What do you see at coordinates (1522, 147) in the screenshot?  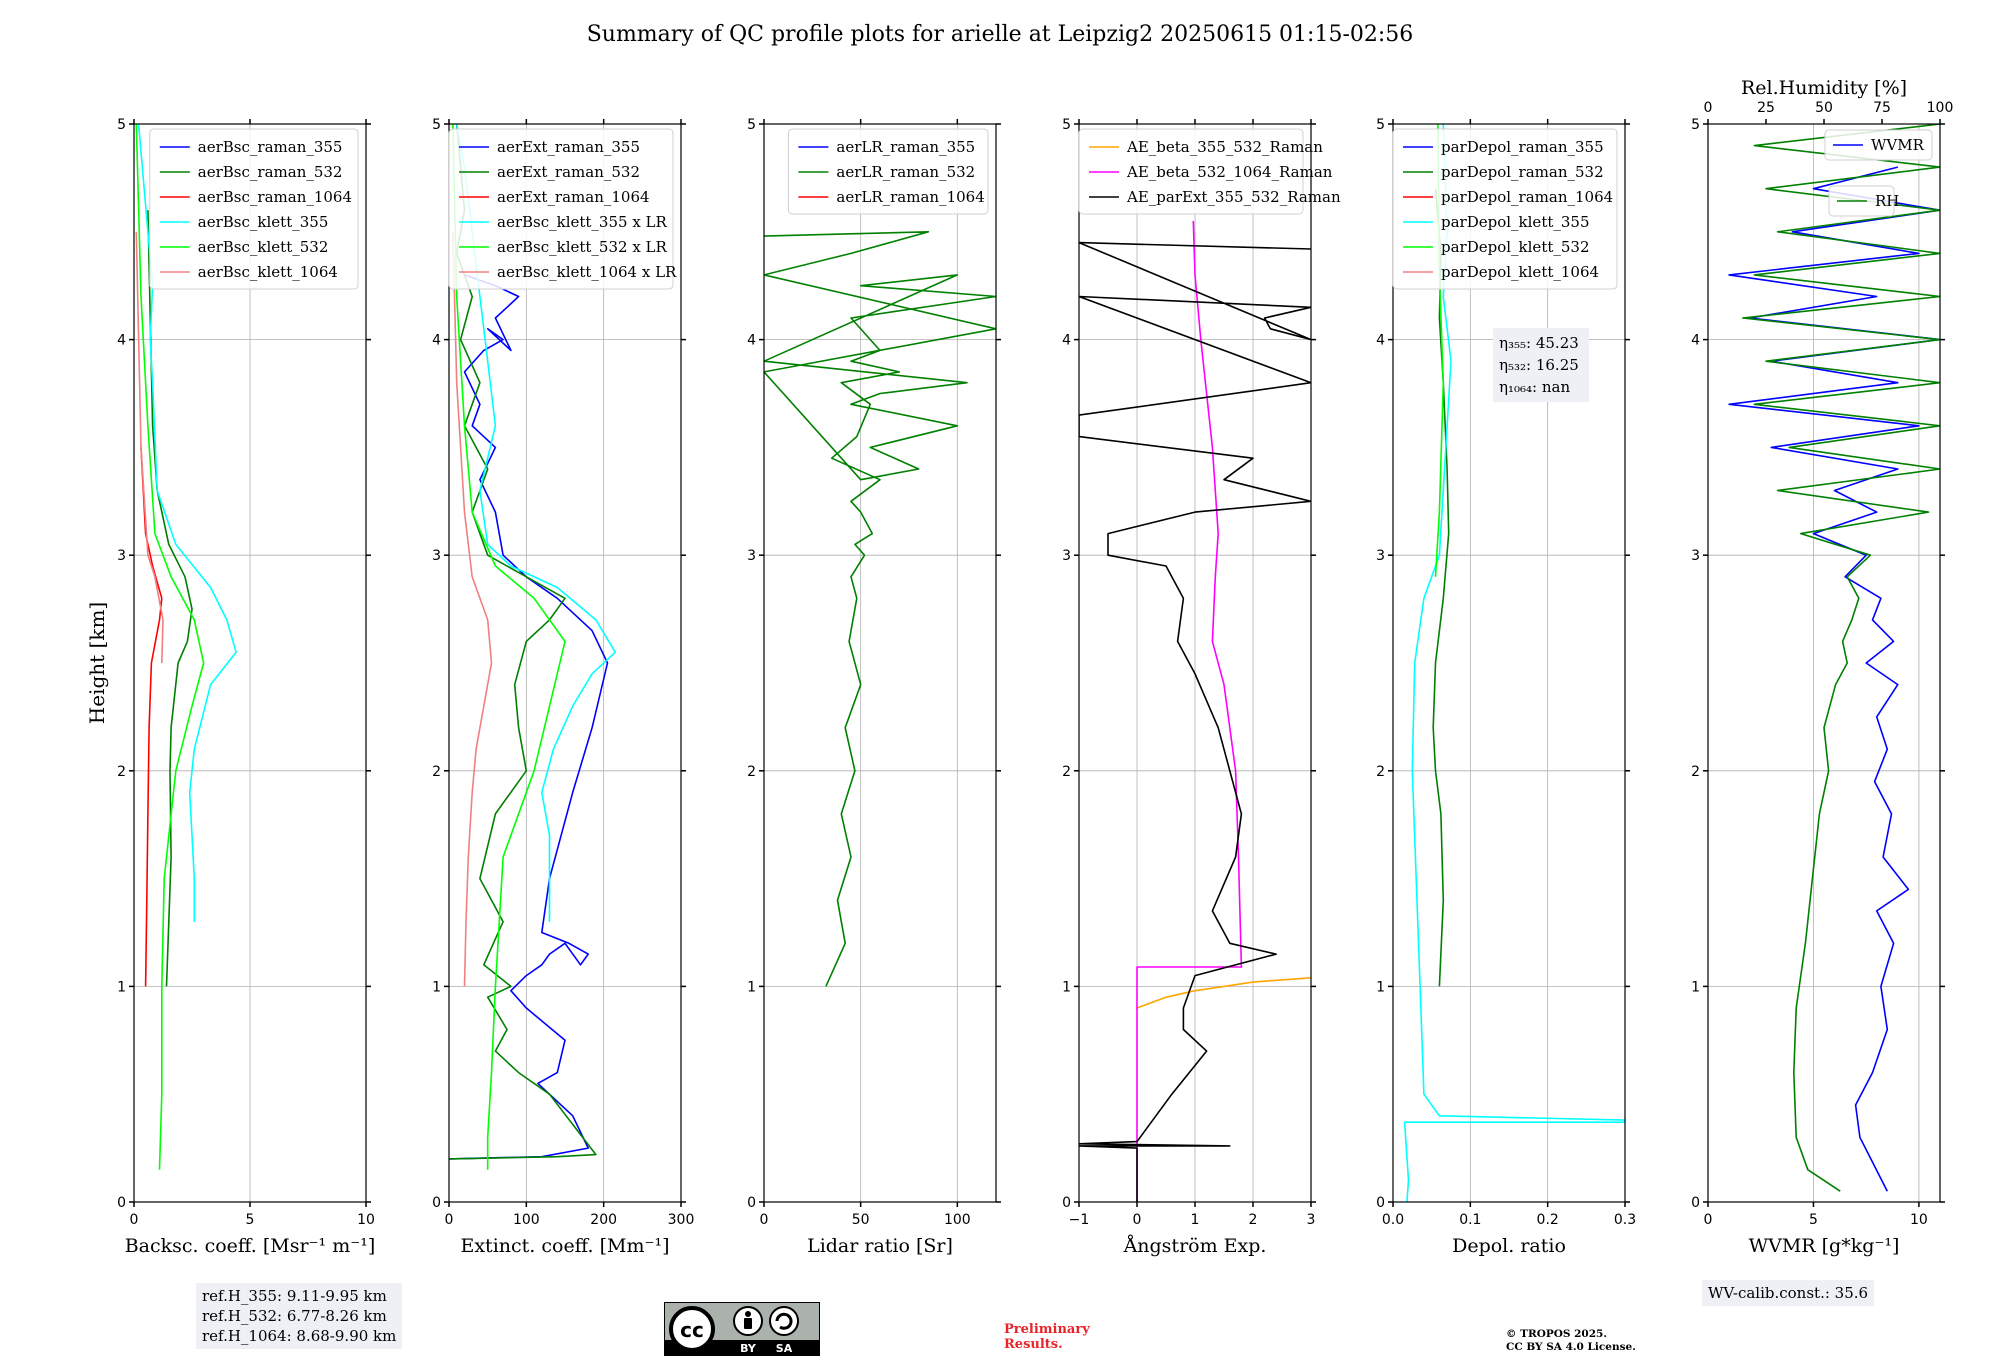 I see `legend-label: parDepol_raman_355` at bounding box center [1522, 147].